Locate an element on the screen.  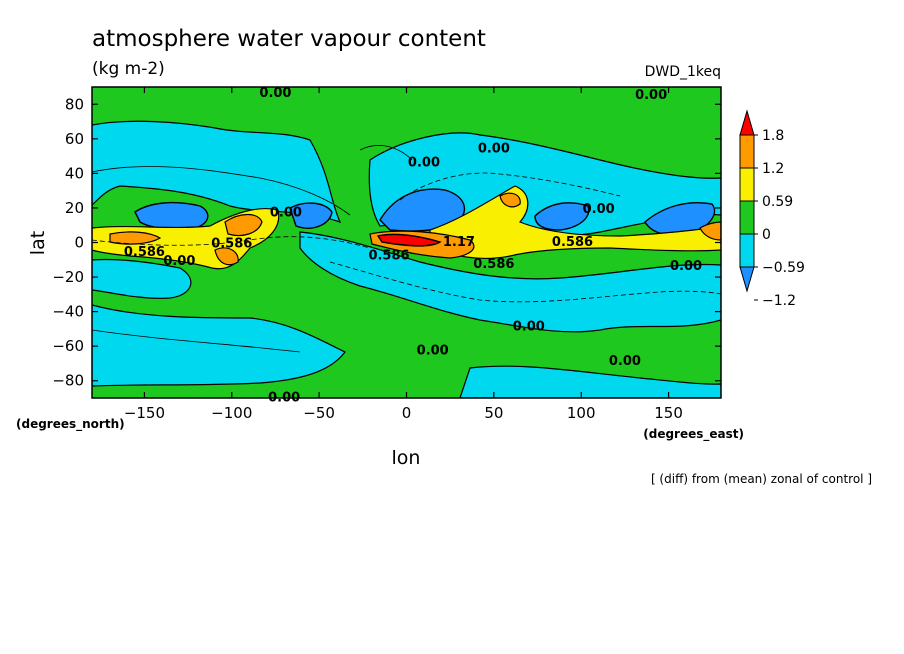
y-tick-label: 0 is located at coordinates (79, 243).